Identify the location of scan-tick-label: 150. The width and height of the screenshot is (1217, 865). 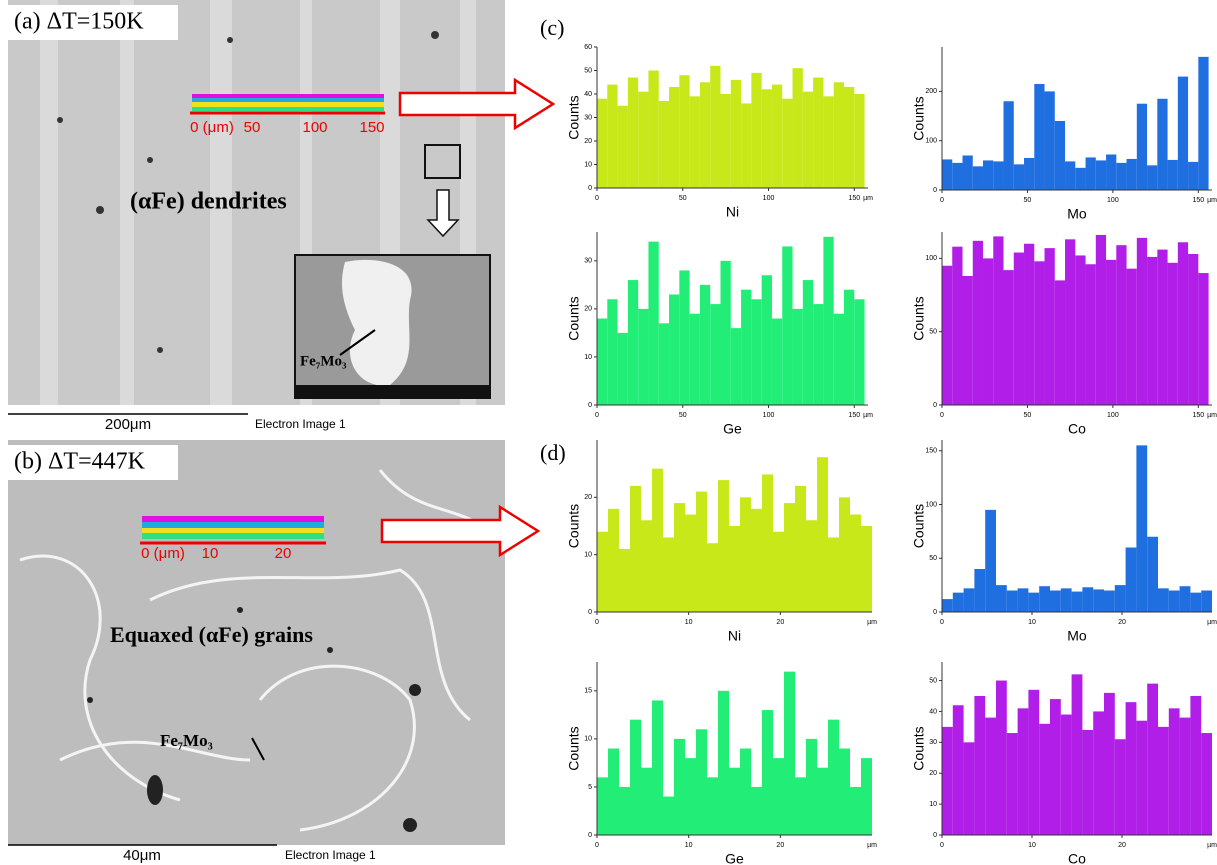
(371, 127).